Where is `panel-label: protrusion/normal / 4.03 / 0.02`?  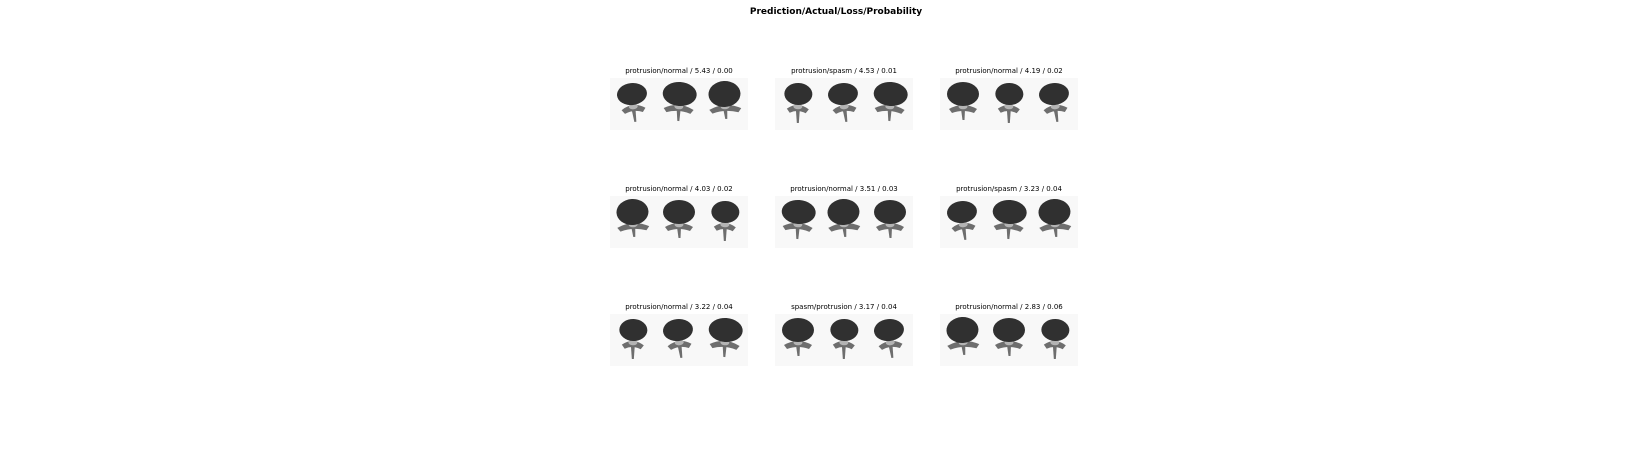 panel-label: protrusion/normal / 4.03 / 0.02 is located at coordinates (679, 189).